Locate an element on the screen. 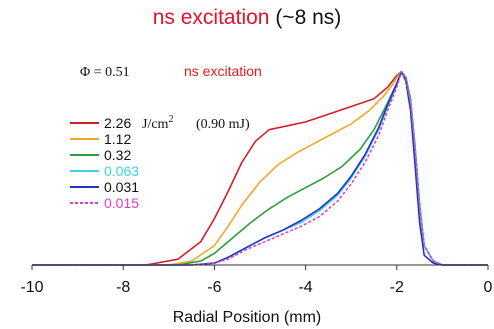 The image size is (494, 329). title-main: ns excitation is located at coordinates (211, 17).